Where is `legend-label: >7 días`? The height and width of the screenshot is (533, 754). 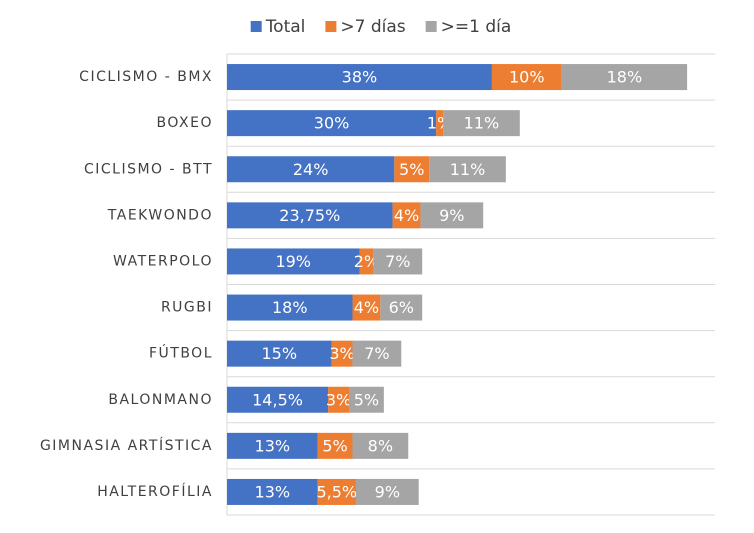
legend-label: >7 días is located at coordinates (372, 27).